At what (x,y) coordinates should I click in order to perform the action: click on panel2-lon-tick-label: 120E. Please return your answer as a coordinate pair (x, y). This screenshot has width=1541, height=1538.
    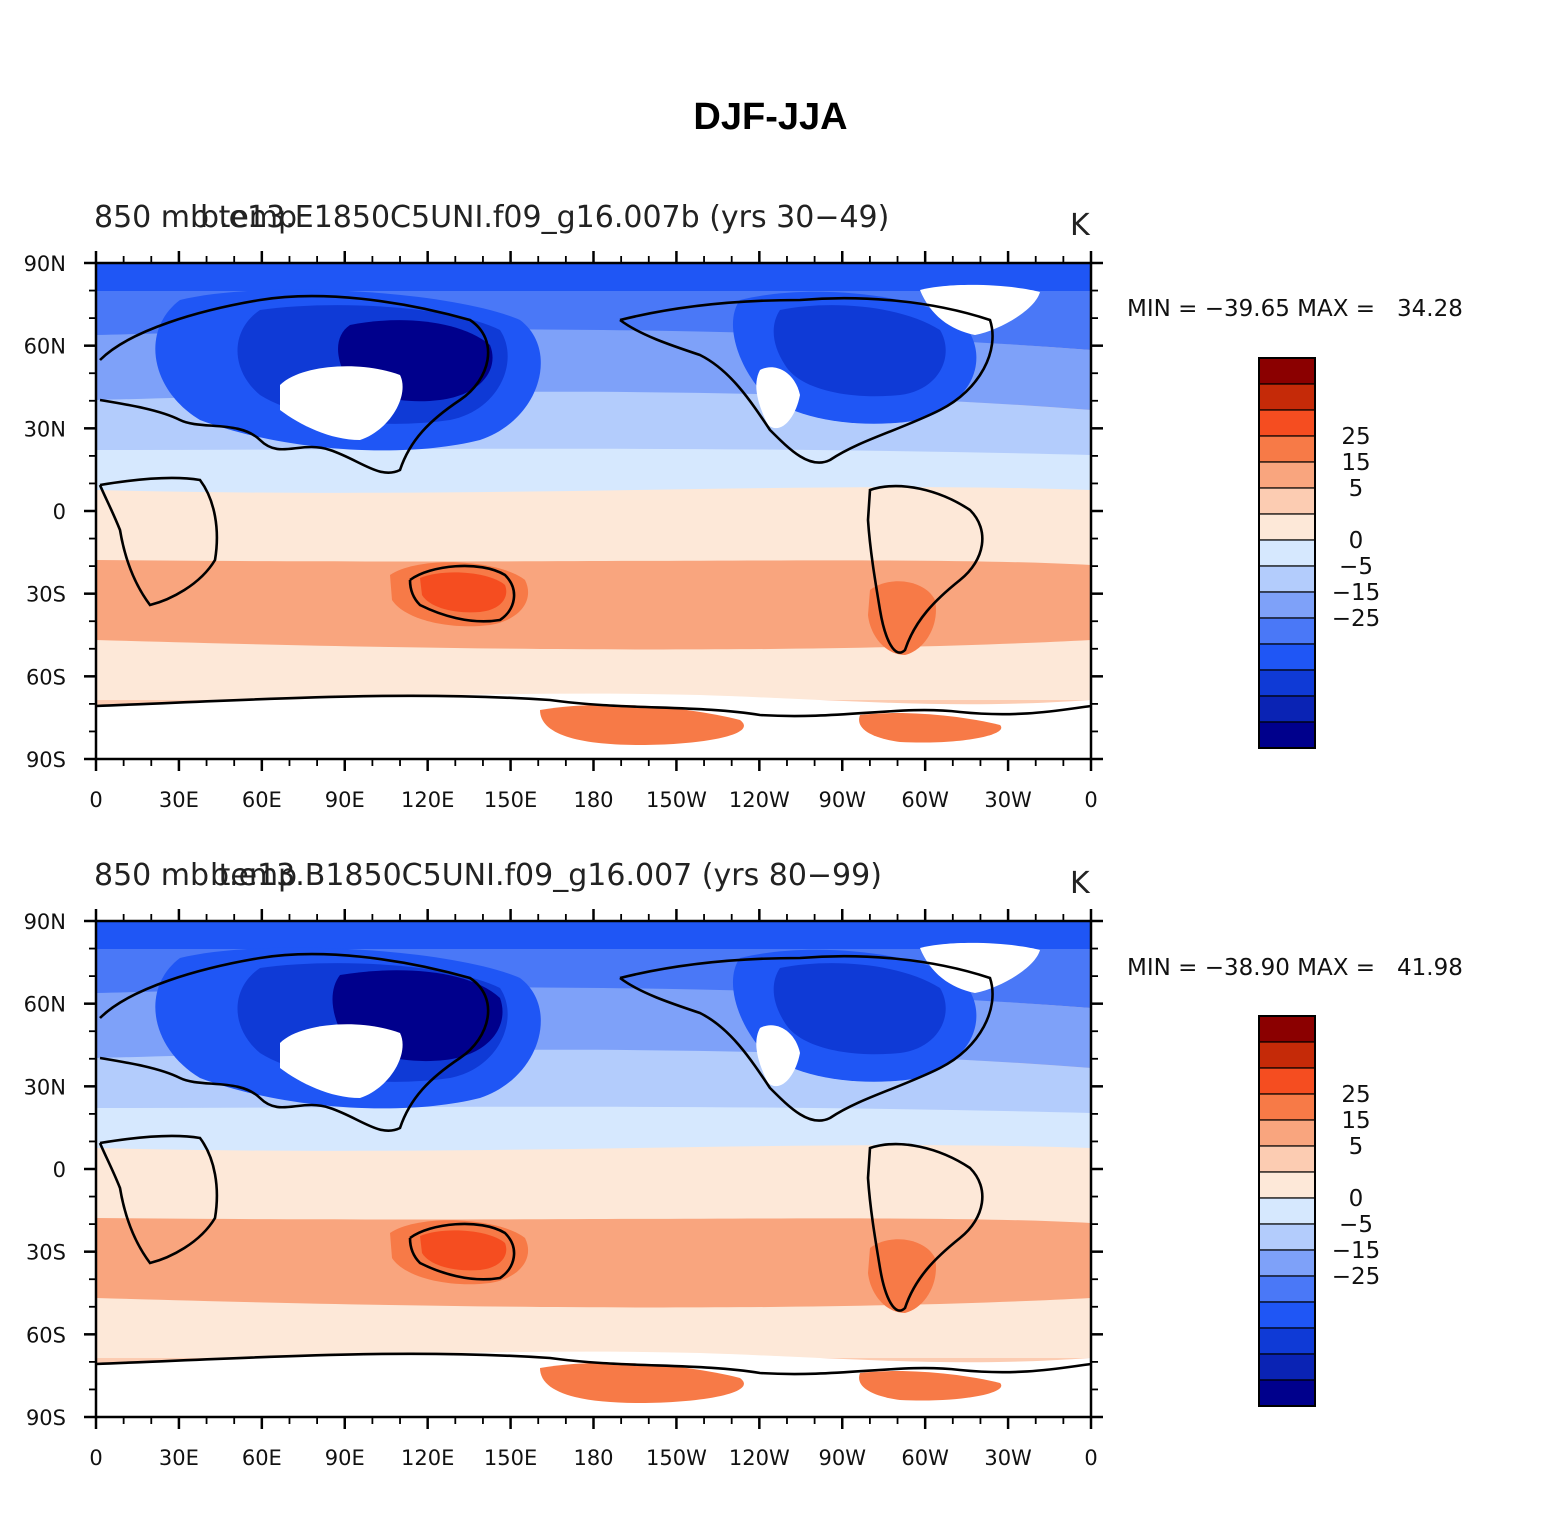
    Looking at the image, I should click on (427, 1458).